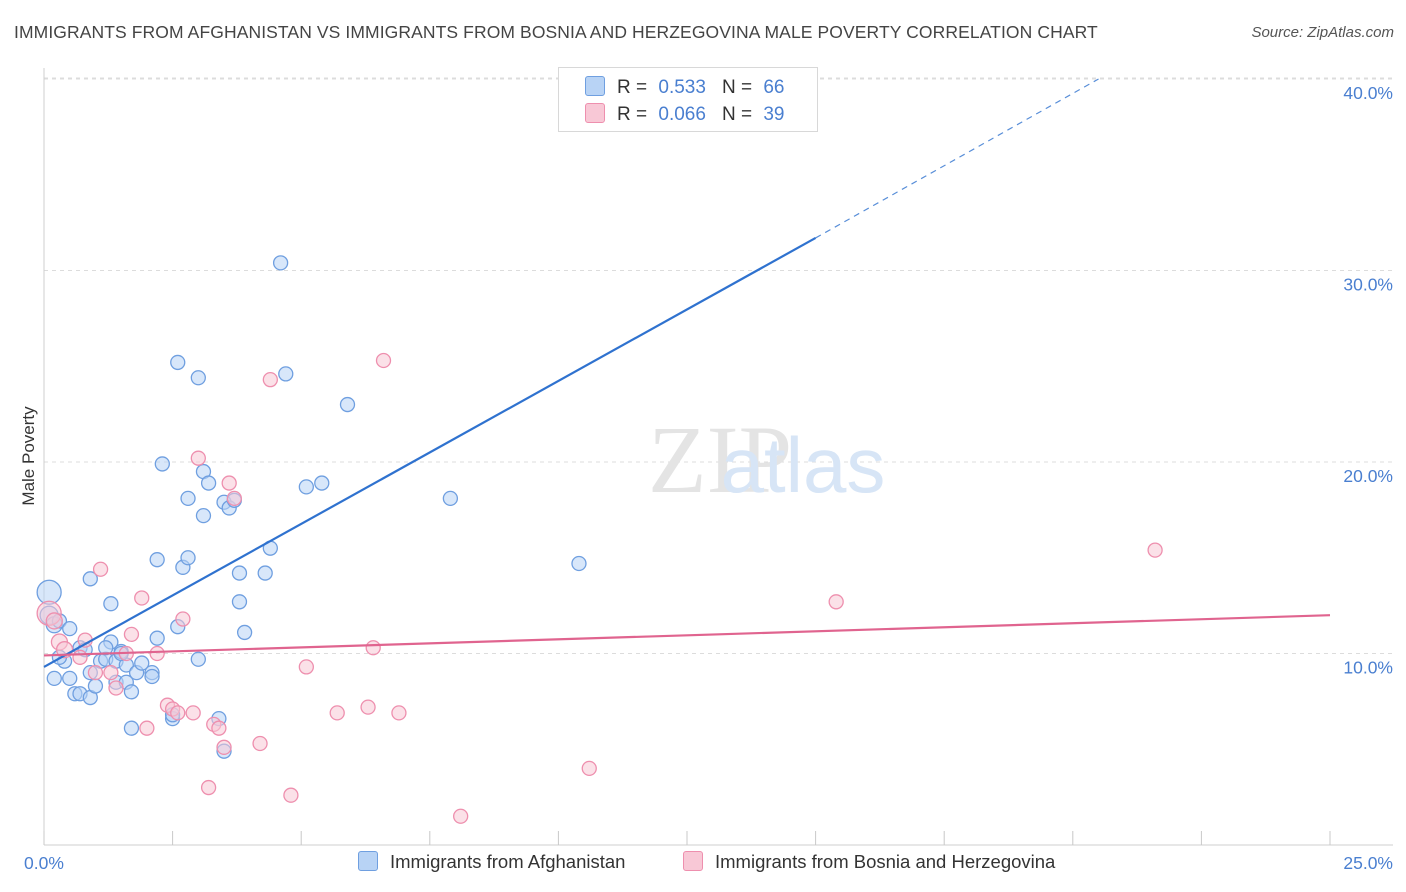 The image size is (1406, 892). I want to click on legend-row-afghanistan: R = 0.533 N = 66, so click(684, 88).